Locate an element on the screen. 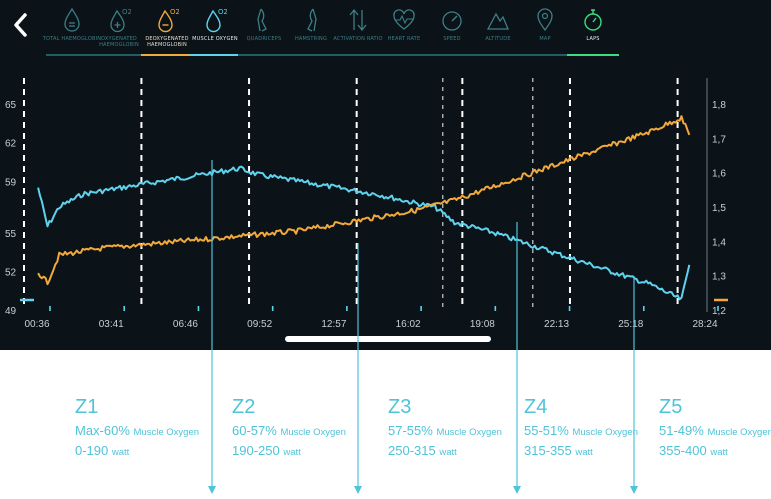 The height and width of the screenshot is (499, 771). zone-z4: Z4 55-51% Muscle Oxygen 315-355 watt is located at coordinates (581, 429).